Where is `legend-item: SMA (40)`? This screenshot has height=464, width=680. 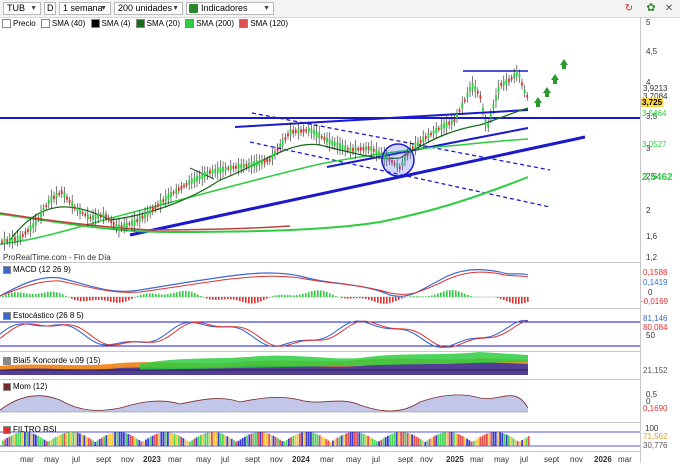
legend-item: SMA (40) is located at coordinates (63, 23).